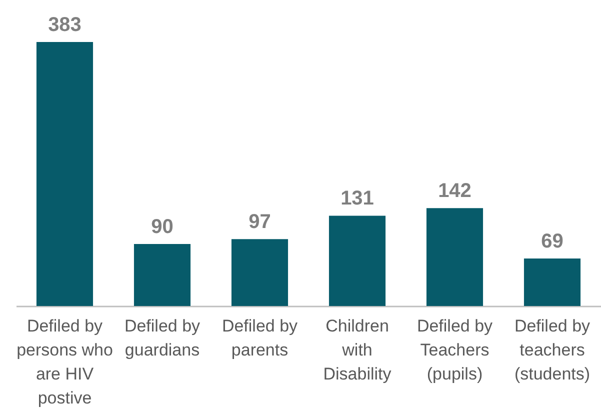 The height and width of the screenshot is (410, 601). I want to click on data-label: 142, so click(455, 191).